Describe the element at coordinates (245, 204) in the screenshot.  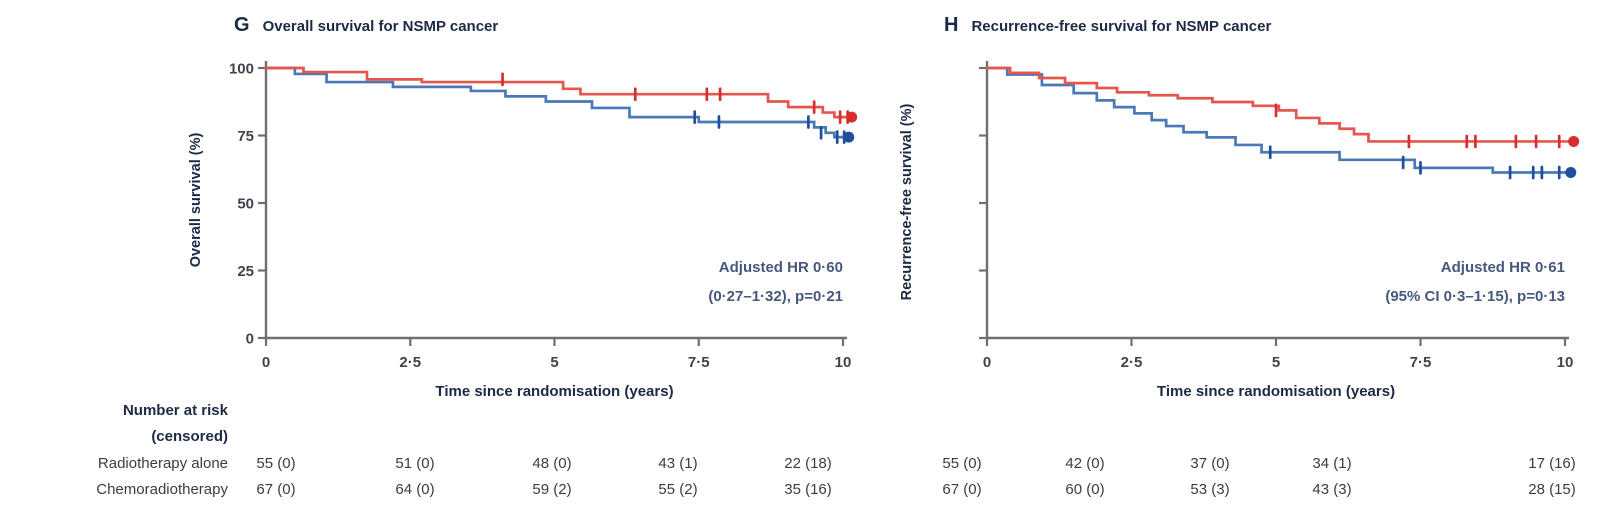
I see `y-tick-label: 50` at that location.